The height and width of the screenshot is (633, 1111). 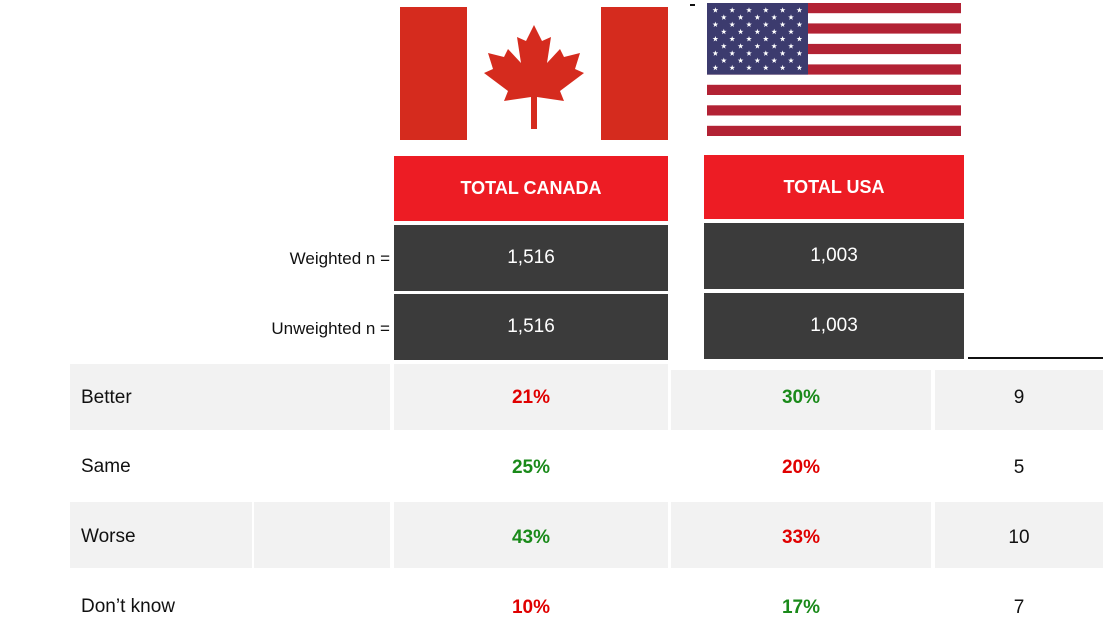 I want to click on usa-flag-icon, so click(x=834, y=69).